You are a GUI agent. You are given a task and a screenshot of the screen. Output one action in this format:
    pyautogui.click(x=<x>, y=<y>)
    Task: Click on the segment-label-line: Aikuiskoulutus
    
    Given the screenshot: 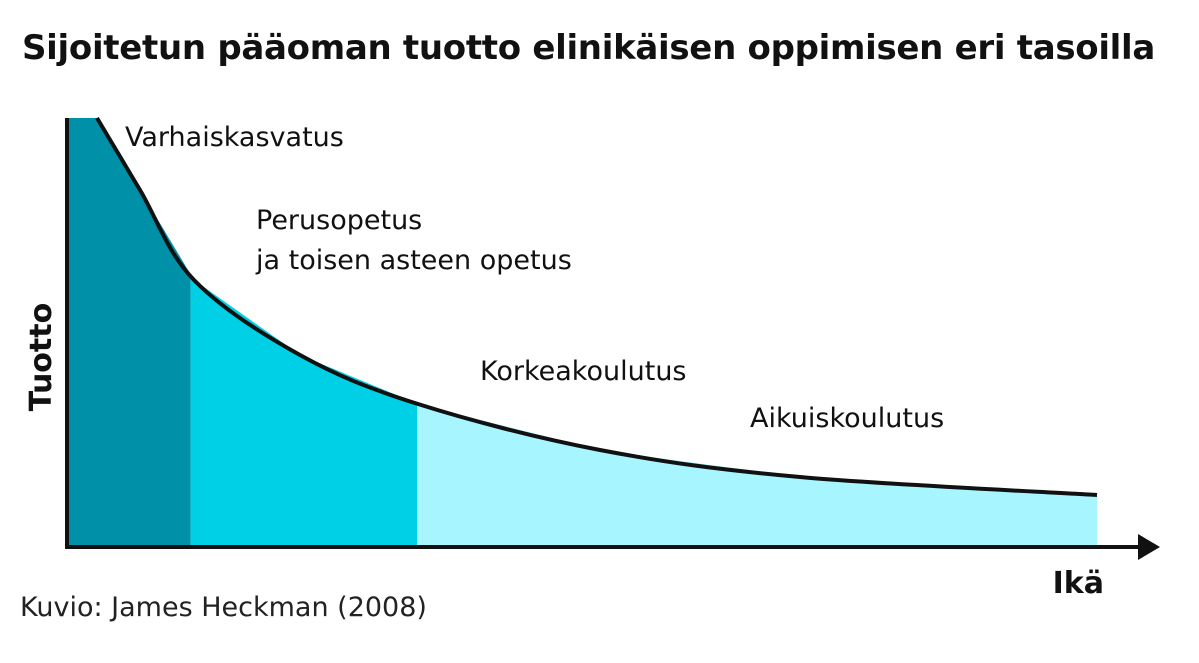 What is the action you would take?
    pyautogui.click(x=847, y=418)
    